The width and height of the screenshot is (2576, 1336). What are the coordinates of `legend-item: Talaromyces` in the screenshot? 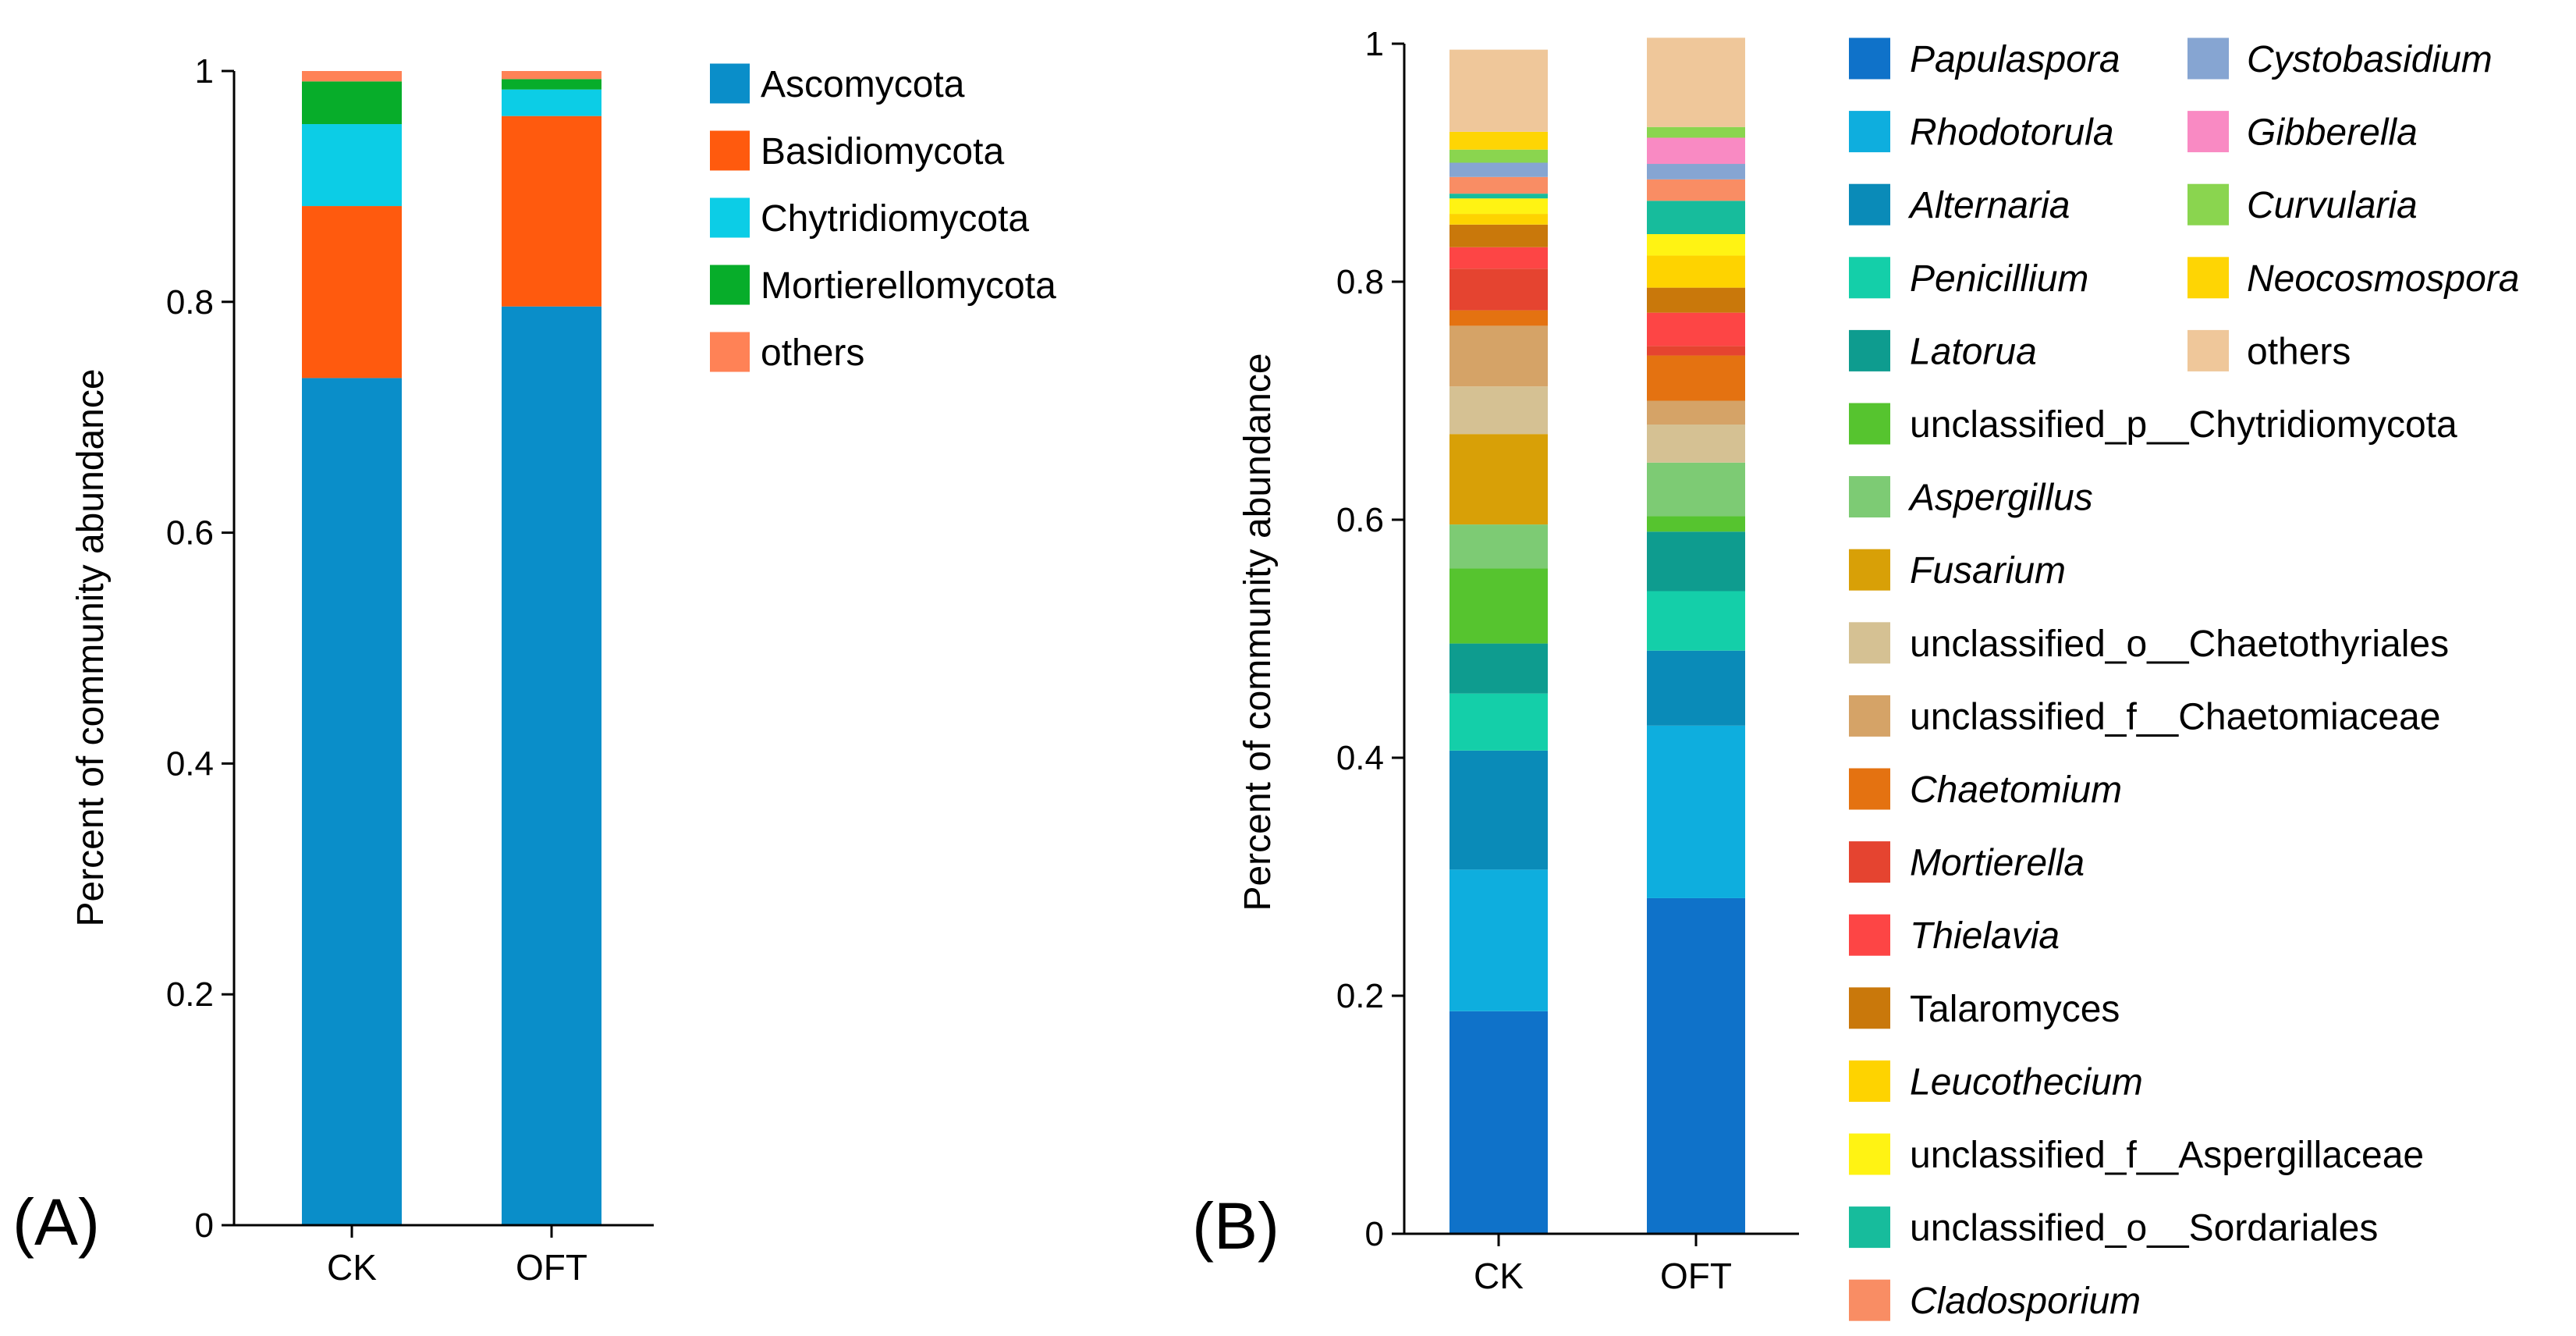 It's located at (1984, 1009).